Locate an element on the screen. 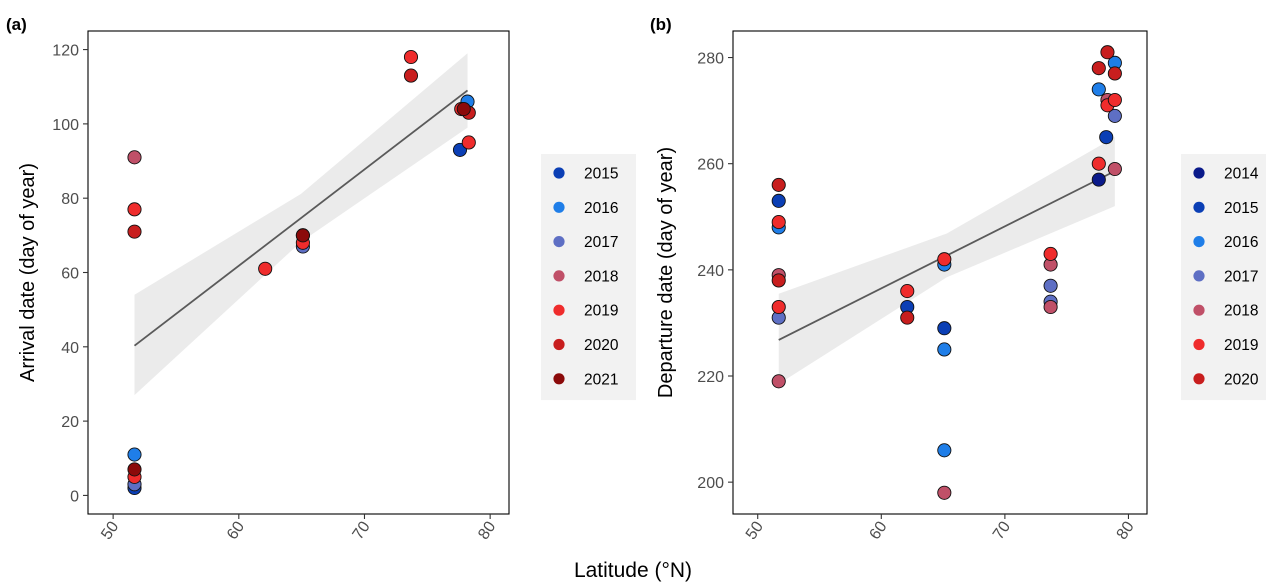 This screenshot has height=586, width=1266. y-tick-label-b: 260 is located at coordinates (710, 165).